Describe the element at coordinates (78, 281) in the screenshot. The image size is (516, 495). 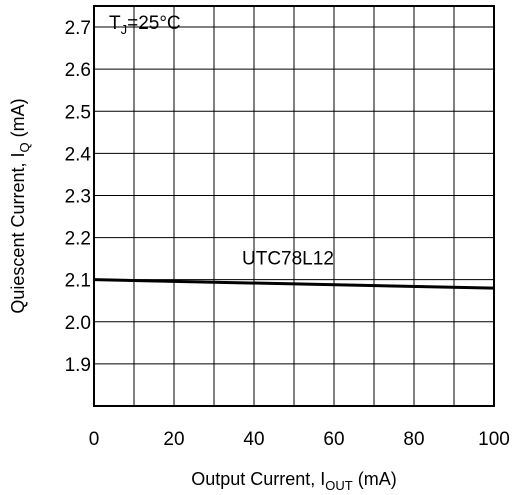
I see `y-tick-label: 2.1` at that location.